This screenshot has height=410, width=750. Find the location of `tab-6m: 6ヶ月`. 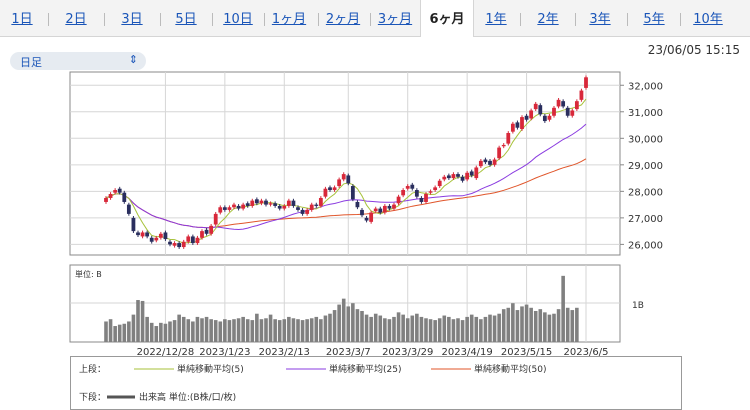

tab-6m: 6ヶ月 is located at coordinates (447, 18).